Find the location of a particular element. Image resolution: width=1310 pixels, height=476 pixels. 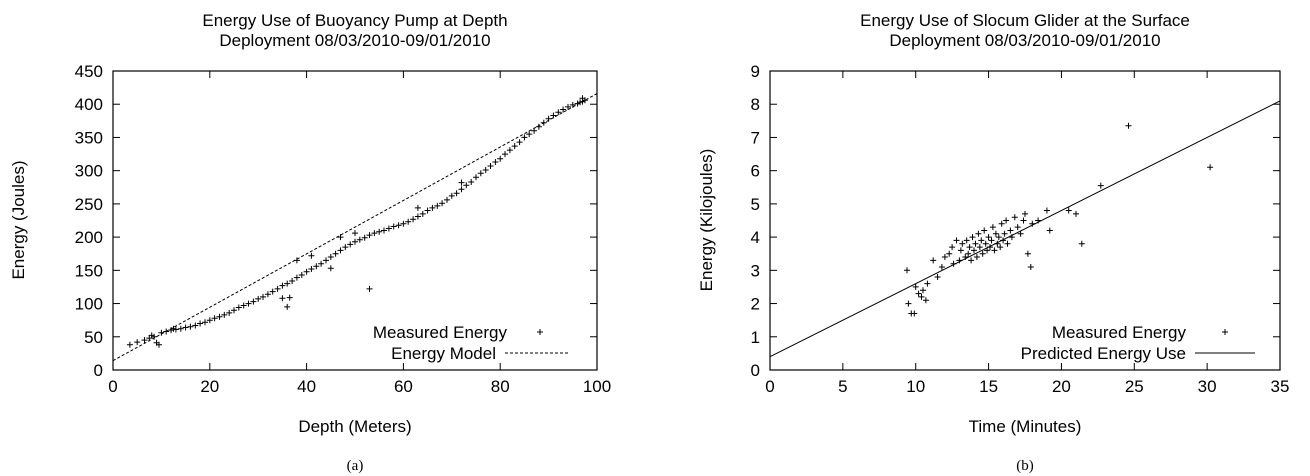

y-tick-label: 450 is located at coordinates (89, 71).